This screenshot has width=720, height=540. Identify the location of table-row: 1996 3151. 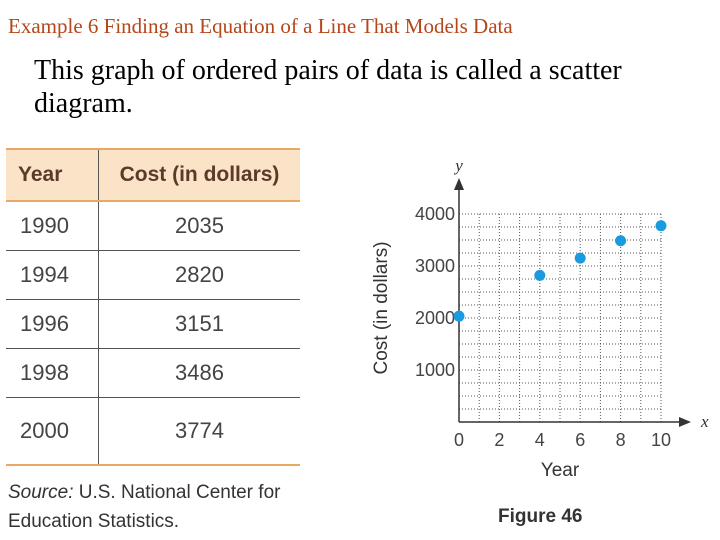
(153, 324).